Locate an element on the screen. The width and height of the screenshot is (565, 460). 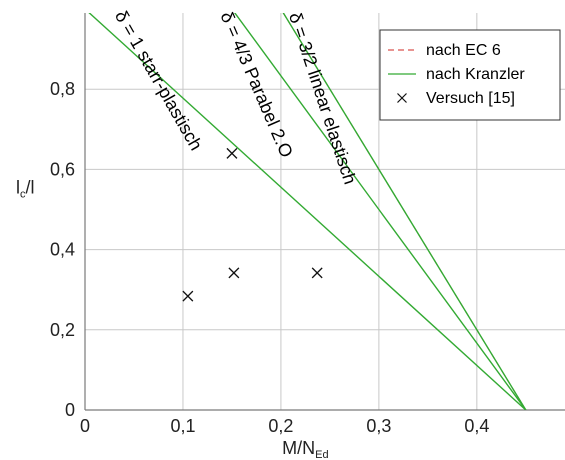
legend-box is located at coordinates (470, 75).